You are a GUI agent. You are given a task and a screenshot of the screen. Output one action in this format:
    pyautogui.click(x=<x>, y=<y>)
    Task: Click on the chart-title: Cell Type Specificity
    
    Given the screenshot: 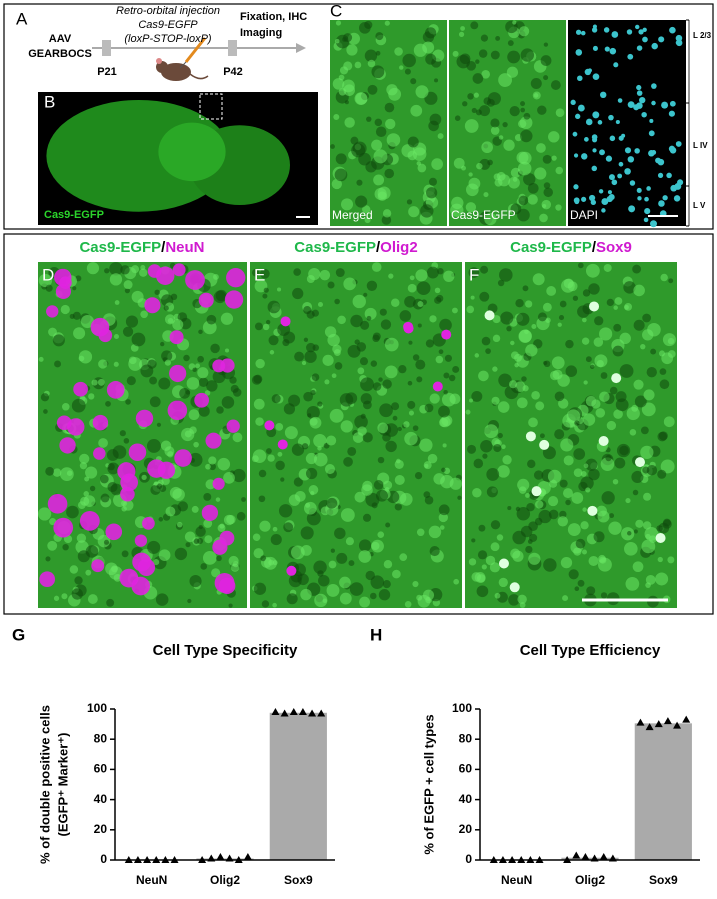 What is the action you would take?
    pyautogui.click(x=225, y=650)
    